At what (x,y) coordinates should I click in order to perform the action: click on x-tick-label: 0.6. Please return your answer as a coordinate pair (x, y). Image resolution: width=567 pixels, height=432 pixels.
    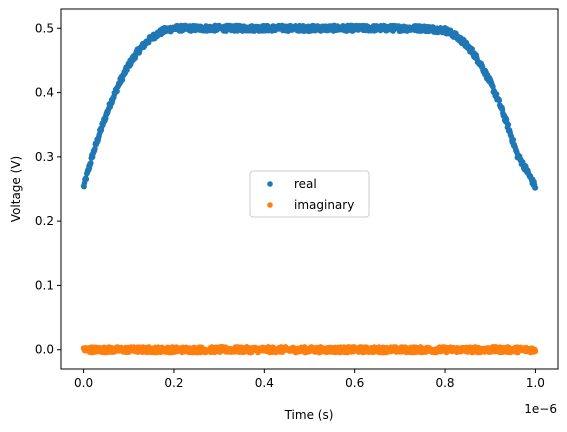
    Looking at the image, I should click on (354, 383).